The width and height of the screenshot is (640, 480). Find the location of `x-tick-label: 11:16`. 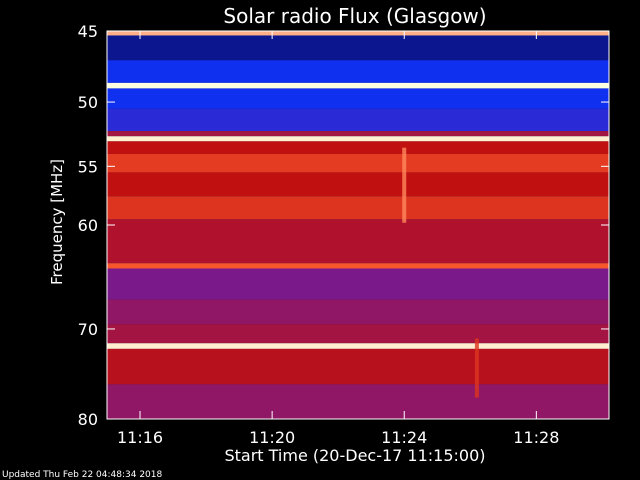

x-tick-label: 11:16 is located at coordinates (140, 437).